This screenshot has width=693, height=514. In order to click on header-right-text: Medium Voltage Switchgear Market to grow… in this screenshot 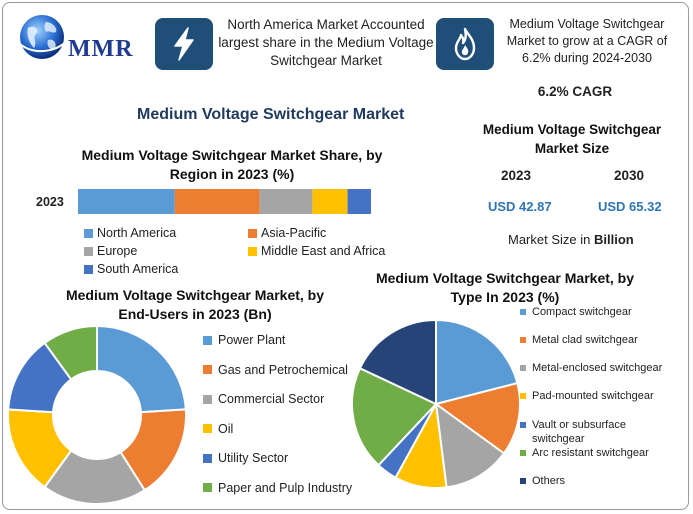, I will do `click(587, 41)`.